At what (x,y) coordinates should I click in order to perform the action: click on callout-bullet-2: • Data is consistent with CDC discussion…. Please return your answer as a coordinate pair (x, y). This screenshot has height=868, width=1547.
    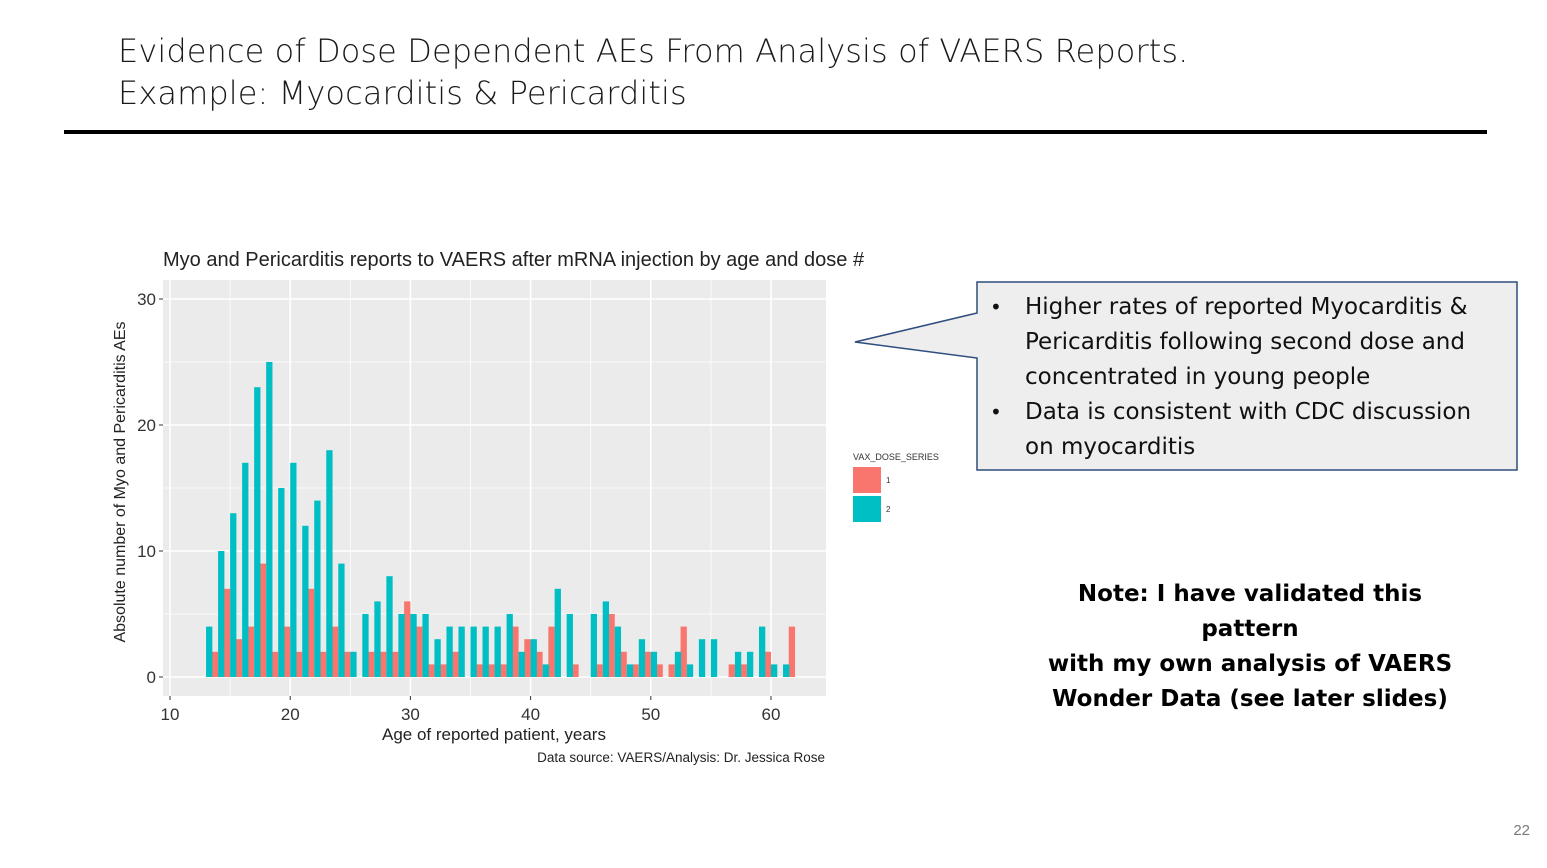
    Looking at the image, I should click on (1245, 430).